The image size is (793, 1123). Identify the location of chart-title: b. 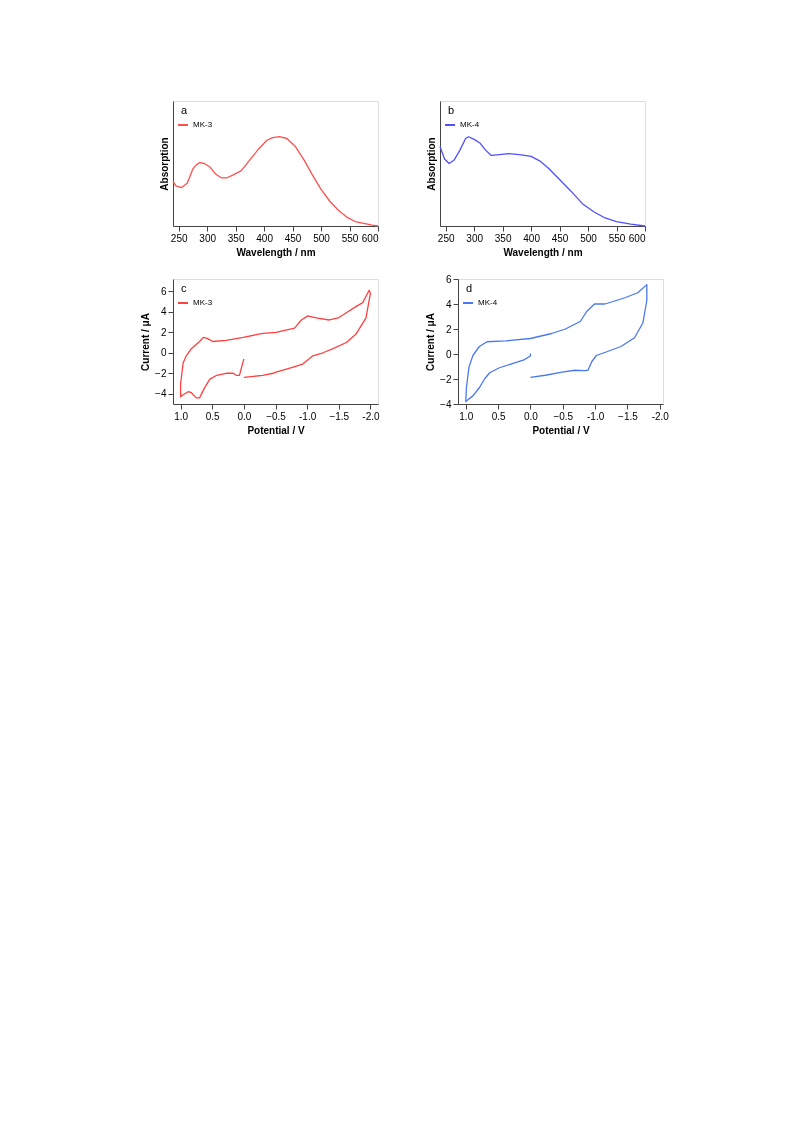
(451, 110).